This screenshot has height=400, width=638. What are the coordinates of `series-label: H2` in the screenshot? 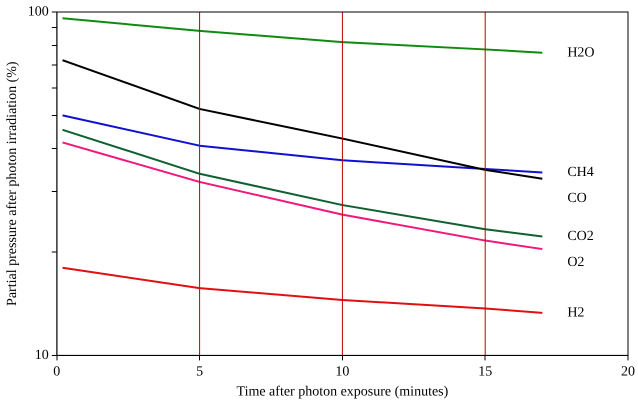 It's located at (575, 313).